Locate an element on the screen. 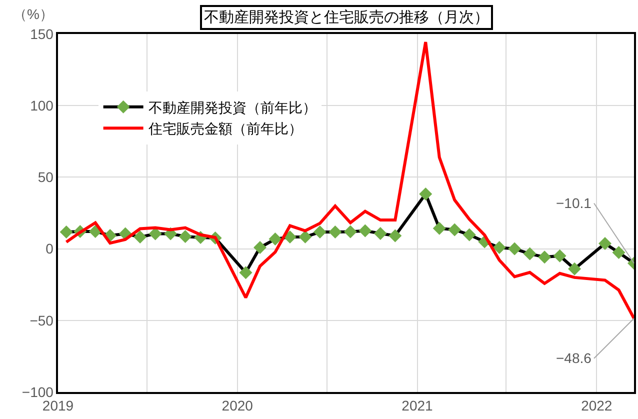  y-tick-label: −50 is located at coordinates (42, 320).